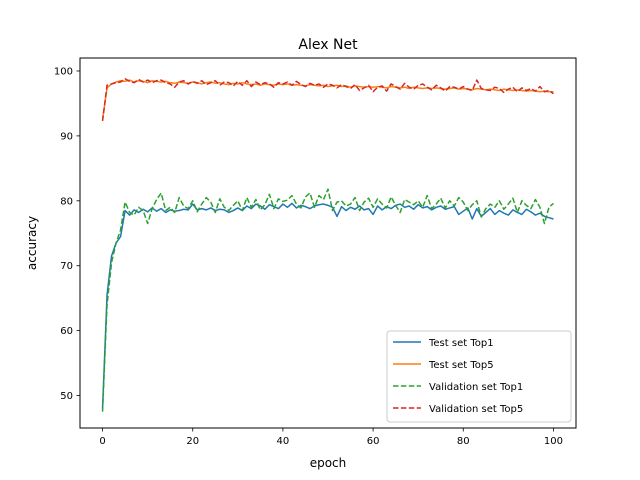  What do you see at coordinates (66, 331) in the screenshot?
I see `y-tick-label: 60` at bounding box center [66, 331].